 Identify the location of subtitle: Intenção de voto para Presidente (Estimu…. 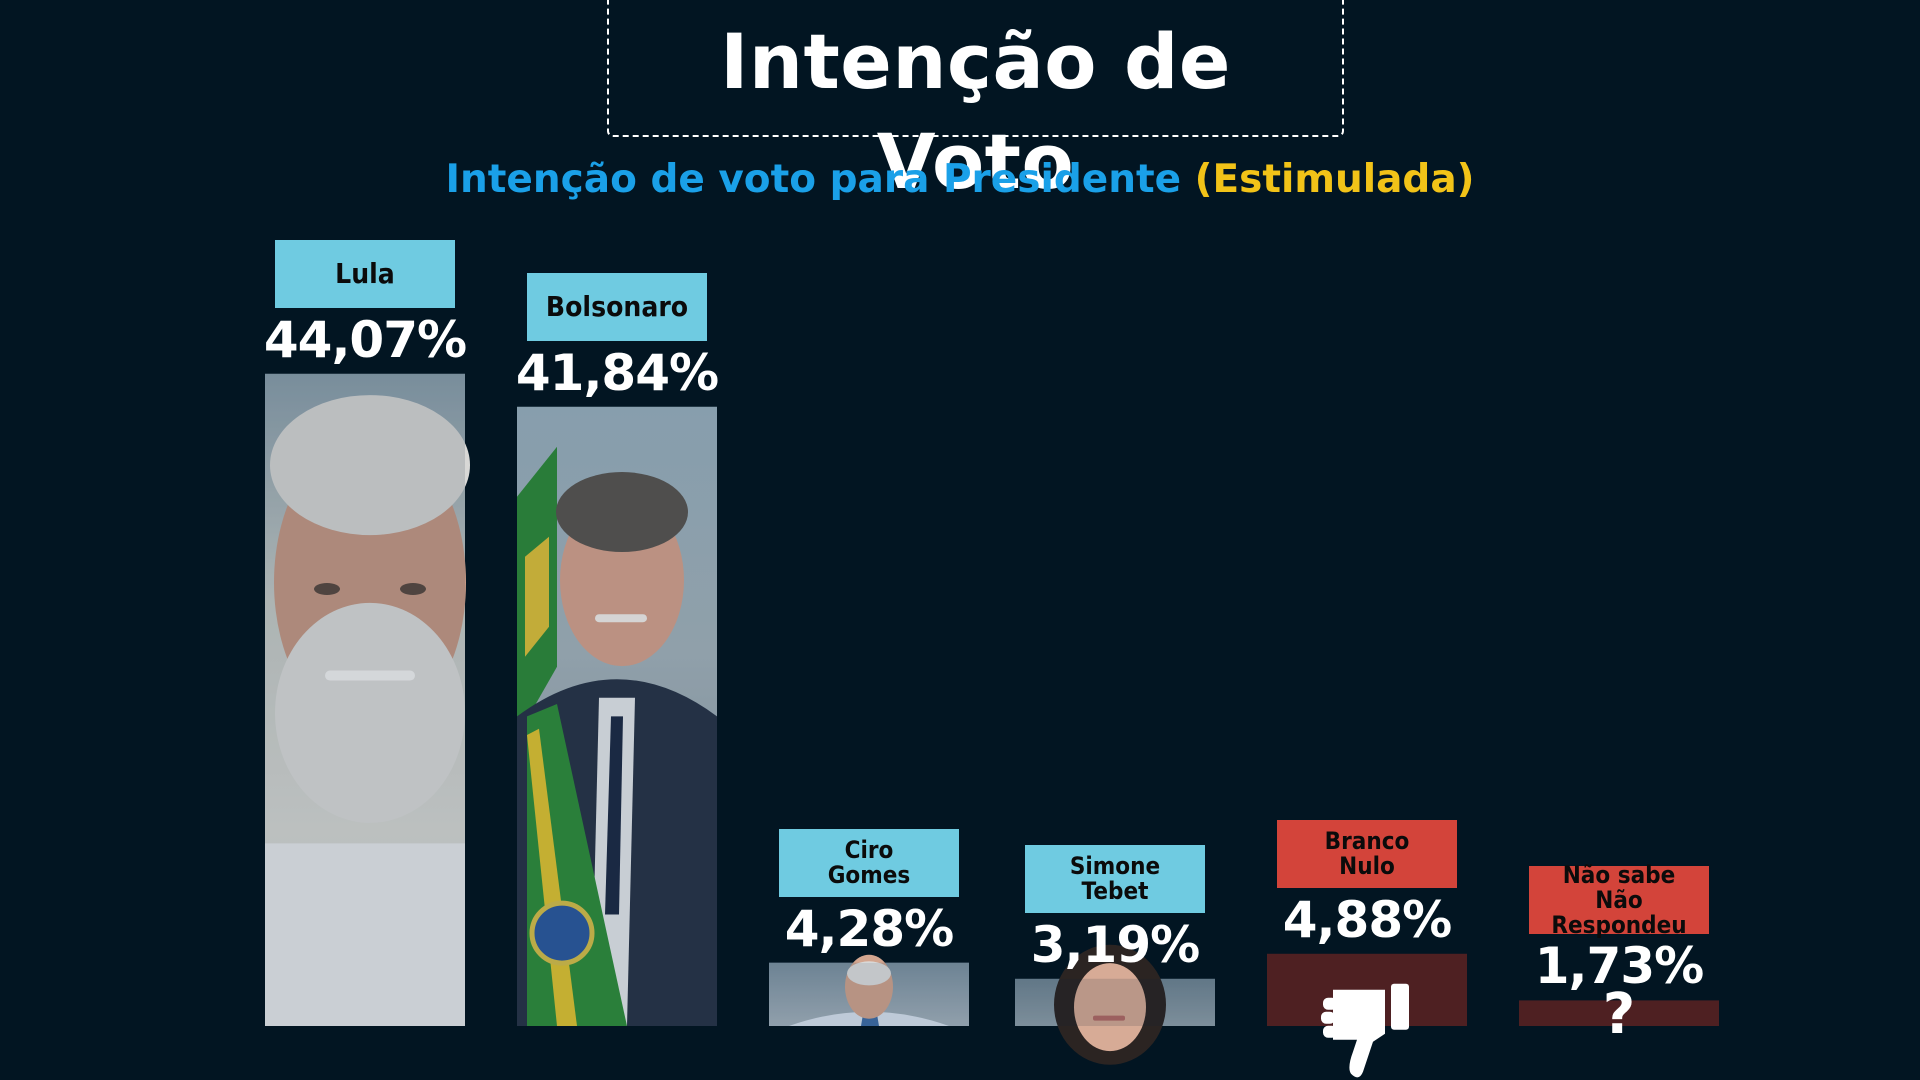
(960, 180).